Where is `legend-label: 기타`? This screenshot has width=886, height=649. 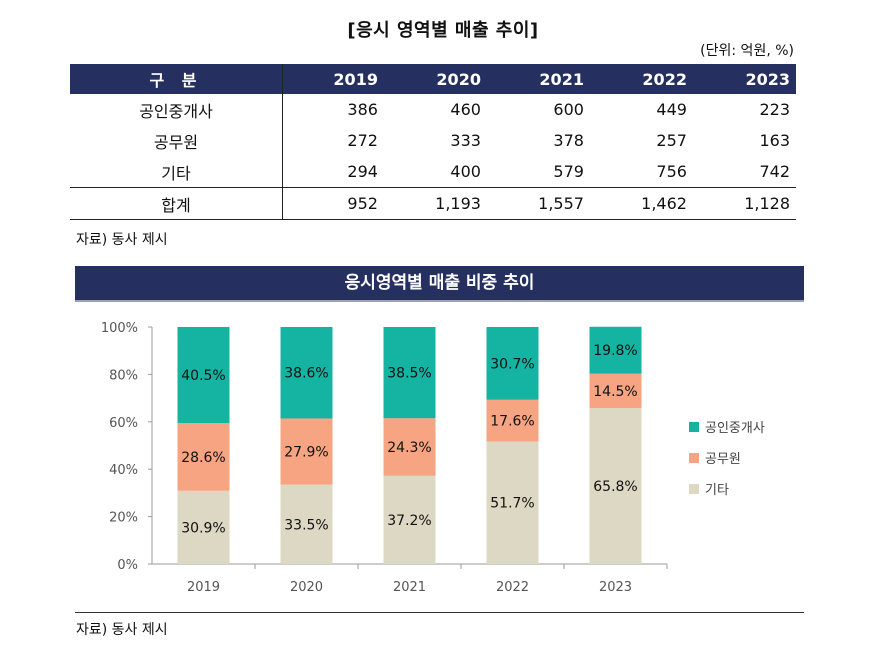 legend-label: 기타 is located at coordinates (717, 490).